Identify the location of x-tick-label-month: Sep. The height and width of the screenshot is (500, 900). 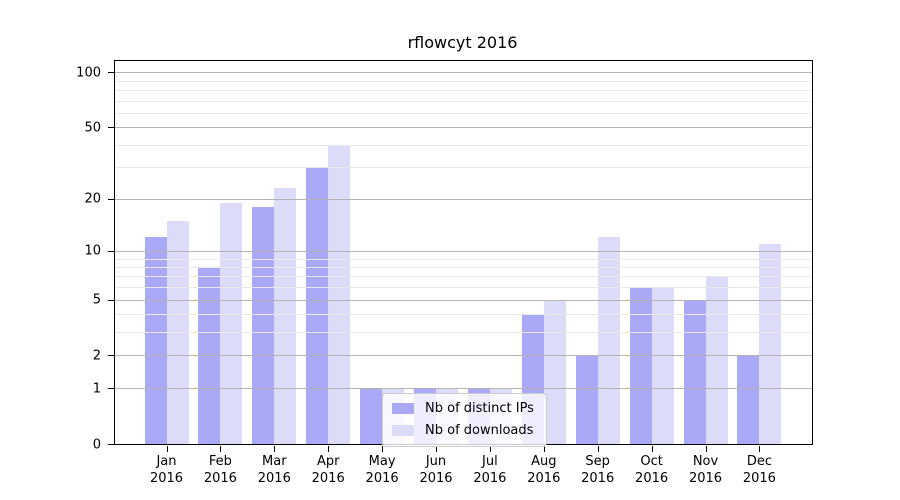
(597, 461).